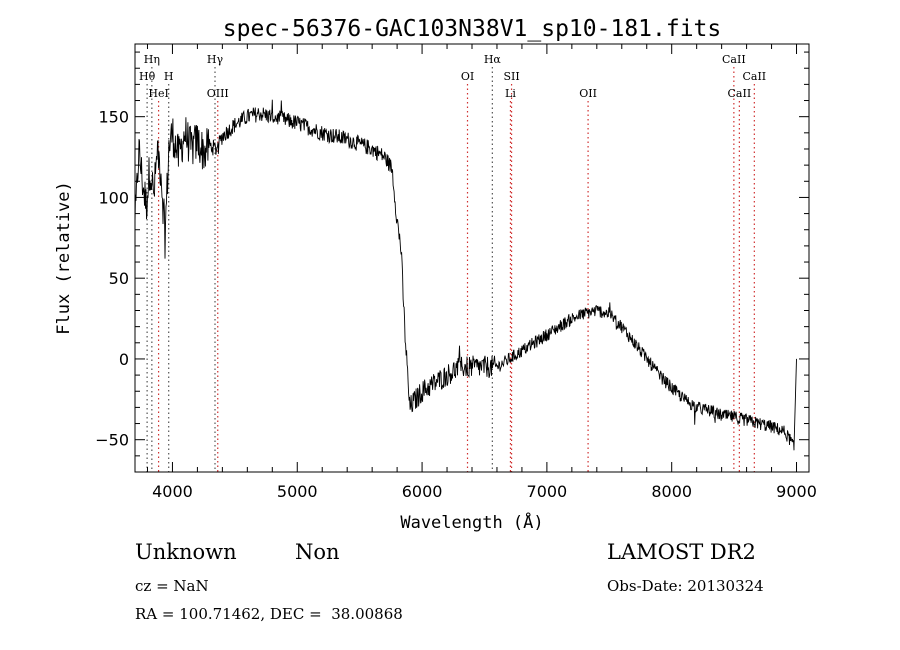 The height and width of the screenshot is (650, 900). What do you see at coordinates (64, 258) in the screenshot?
I see `y-axis-label: Flux (relative)` at bounding box center [64, 258].